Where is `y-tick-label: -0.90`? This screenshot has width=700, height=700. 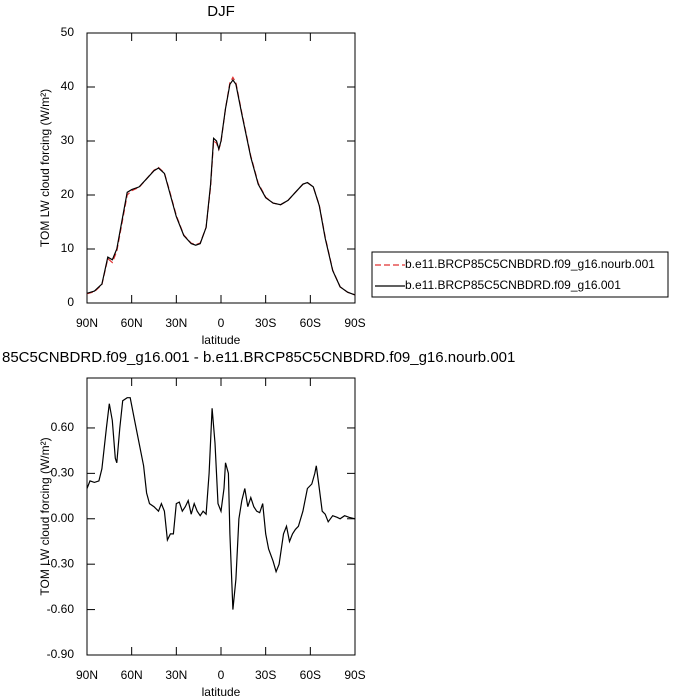 y-tick-label: -0.90 is located at coordinates (61, 654).